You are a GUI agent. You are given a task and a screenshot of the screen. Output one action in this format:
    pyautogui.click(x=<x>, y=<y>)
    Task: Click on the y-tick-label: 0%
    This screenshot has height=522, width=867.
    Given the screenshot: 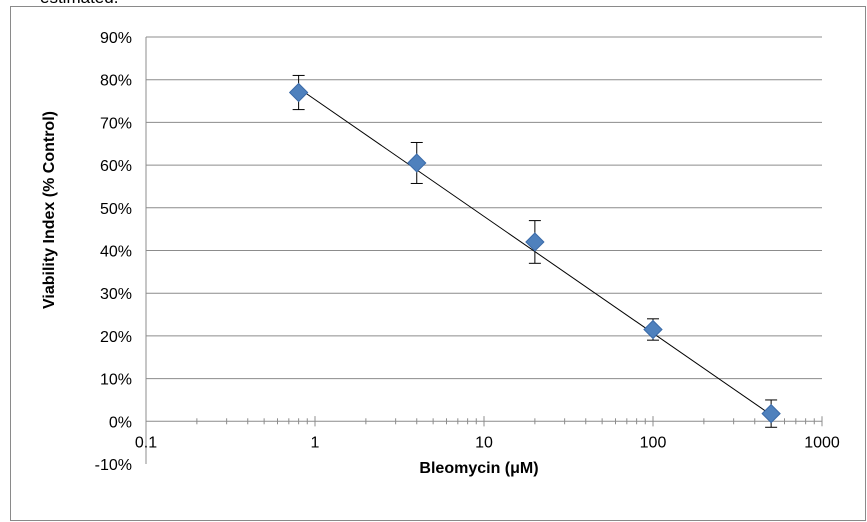 What is the action you would take?
    pyautogui.click(x=120, y=422)
    